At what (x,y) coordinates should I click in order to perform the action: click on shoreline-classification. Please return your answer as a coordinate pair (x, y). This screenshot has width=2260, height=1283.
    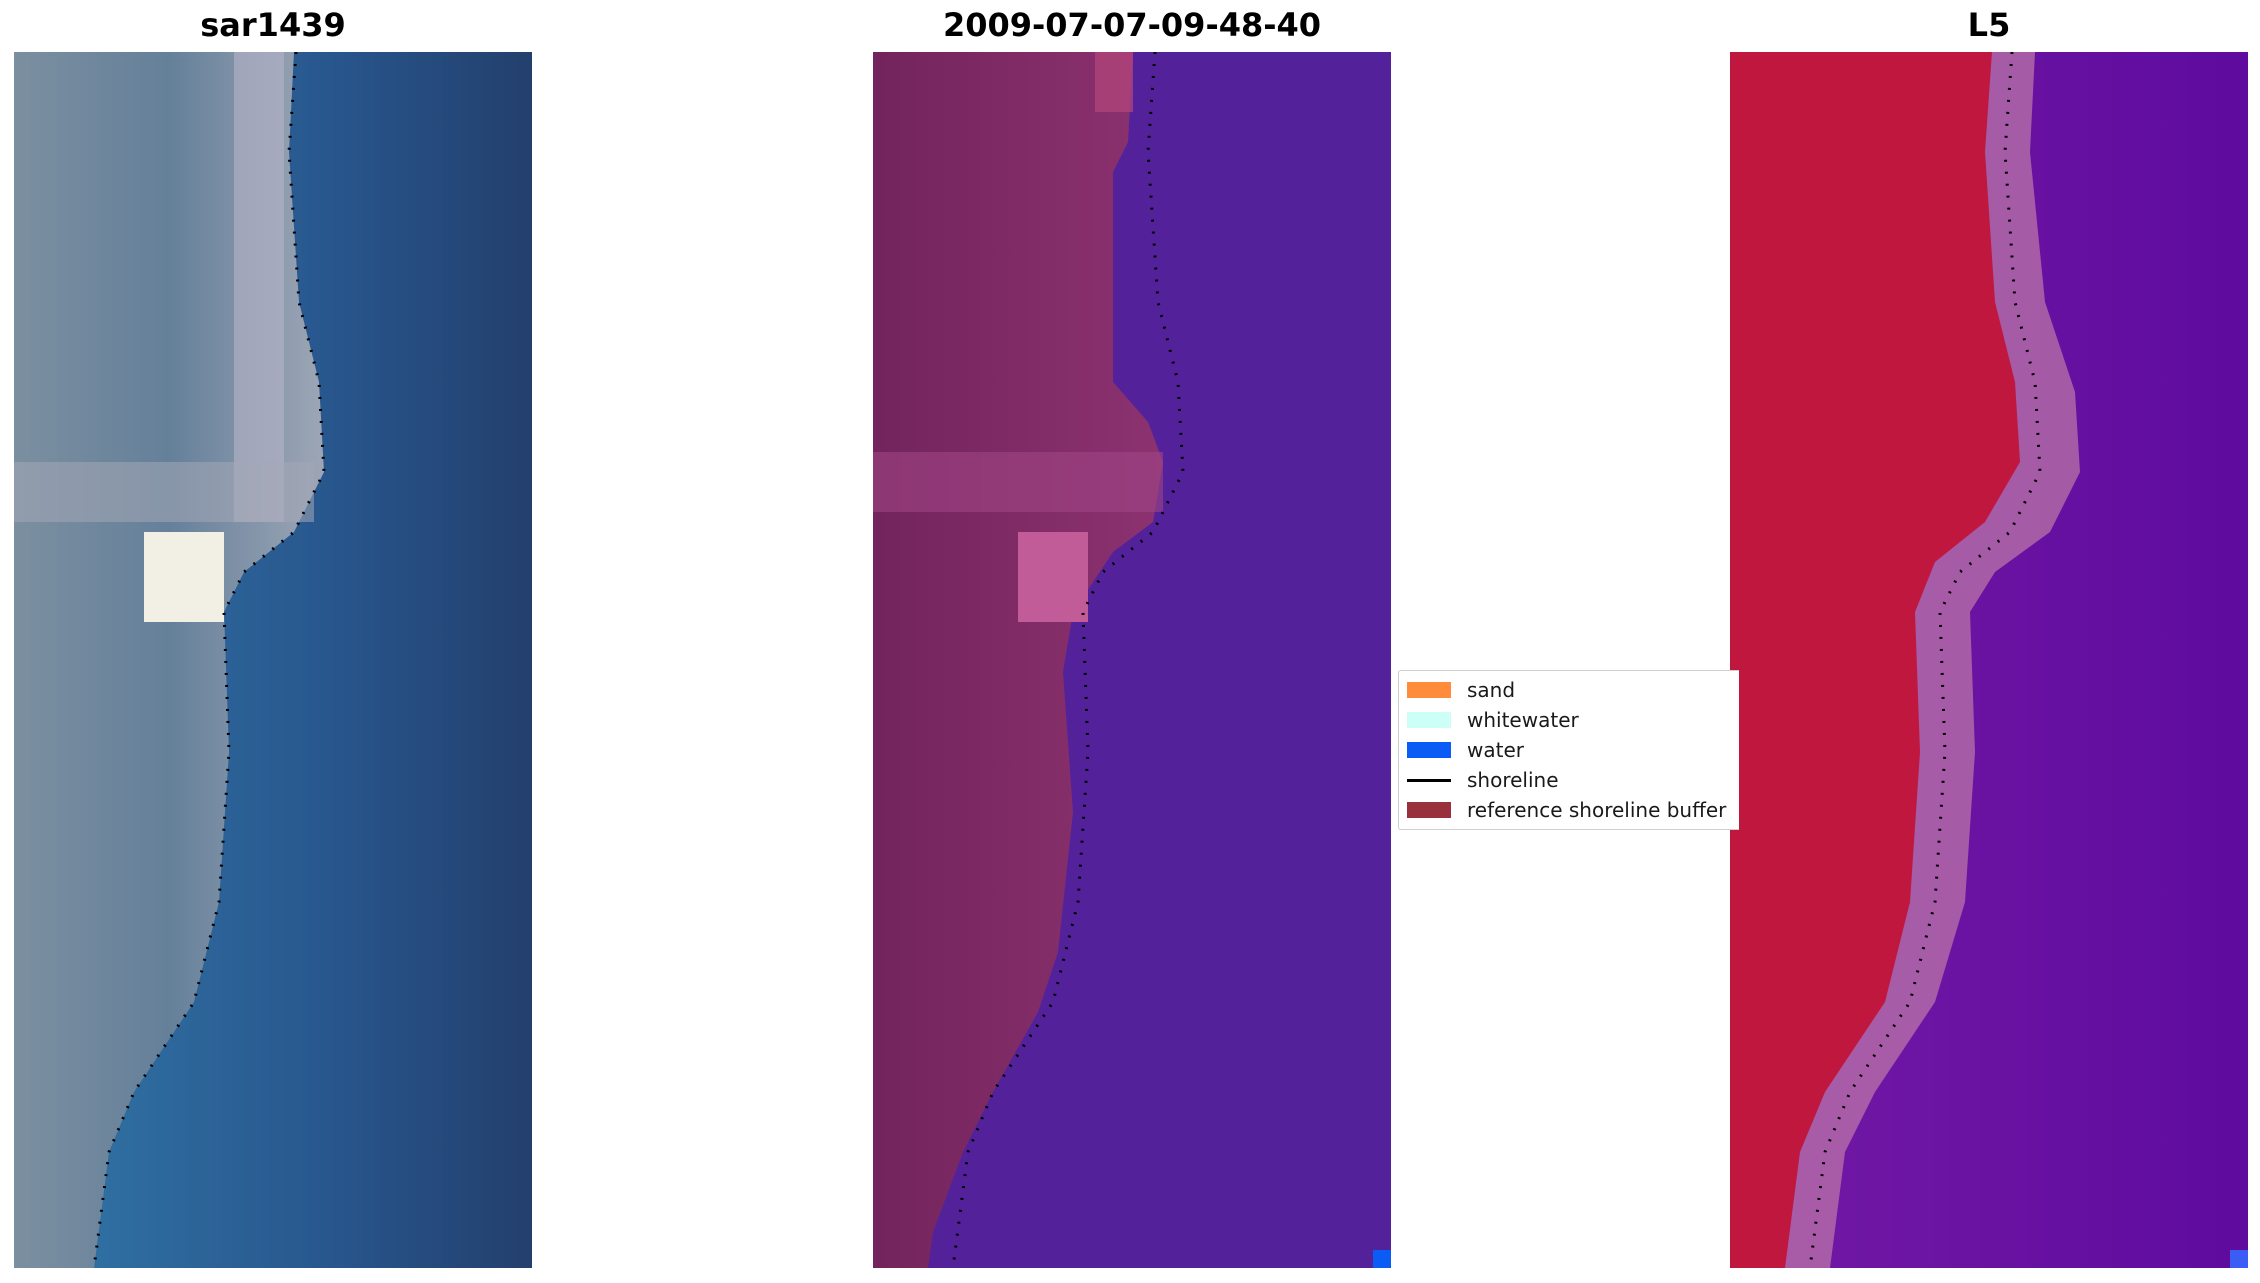
    Looking at the image, I should click on (1068, 660).